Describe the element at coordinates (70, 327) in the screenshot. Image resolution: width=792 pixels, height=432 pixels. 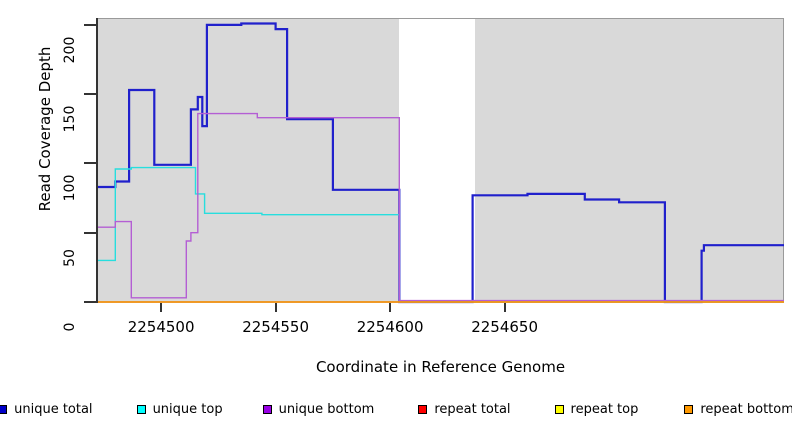
I see `y-tick-label: 0` at that location.